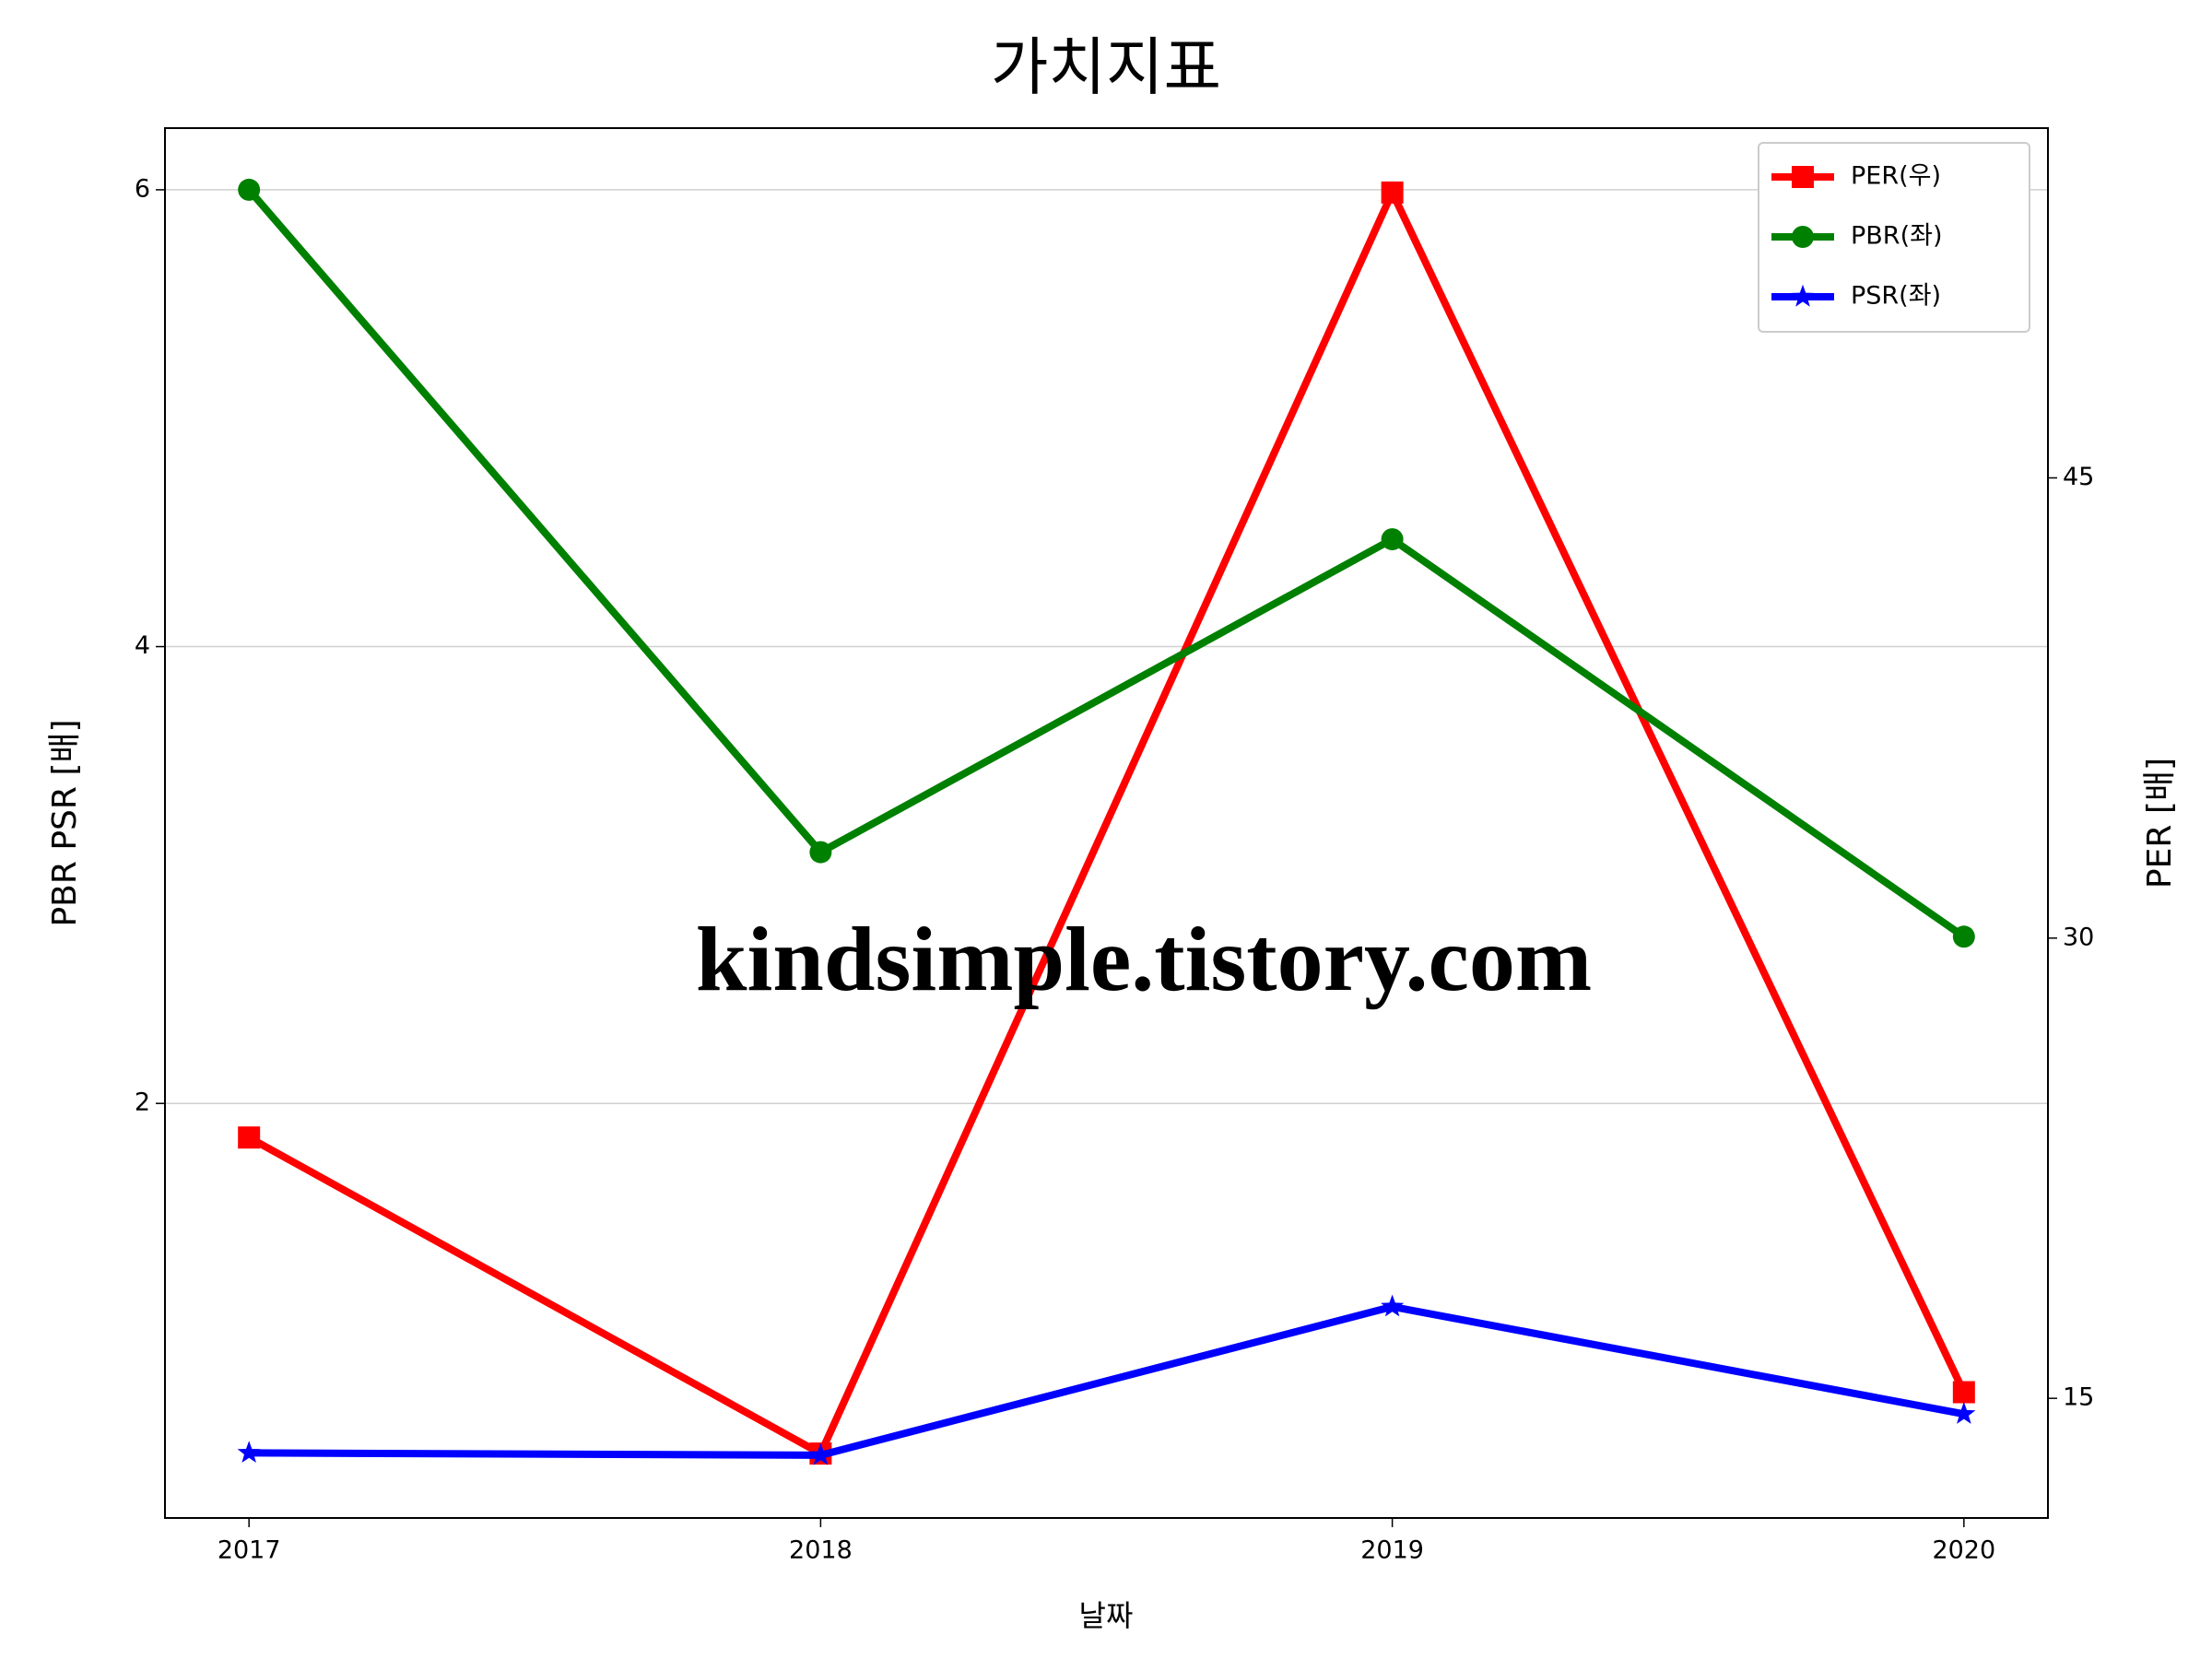 The image size is (2212, 1659). Describe the element at coordinates (1392, 1550) in the screenshot. I see `x-tick-label: 2019` at that location.